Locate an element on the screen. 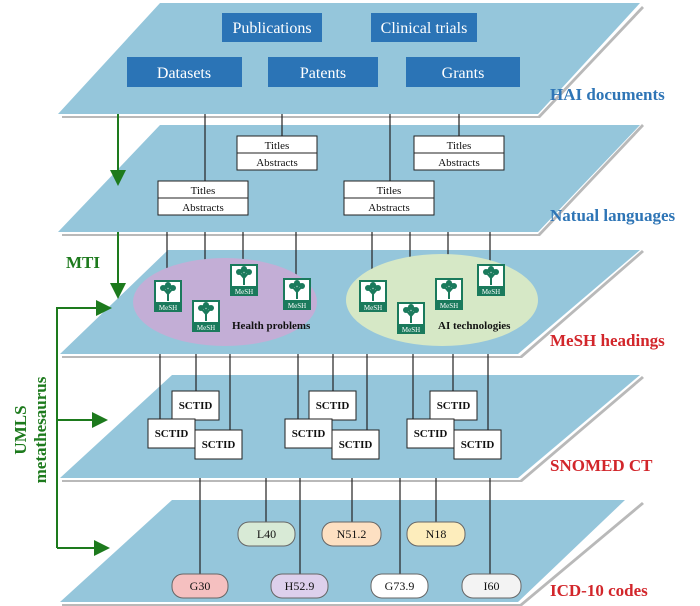 The image size is (700, 606). svg-text: Grants is located at coordinates (463, 73).